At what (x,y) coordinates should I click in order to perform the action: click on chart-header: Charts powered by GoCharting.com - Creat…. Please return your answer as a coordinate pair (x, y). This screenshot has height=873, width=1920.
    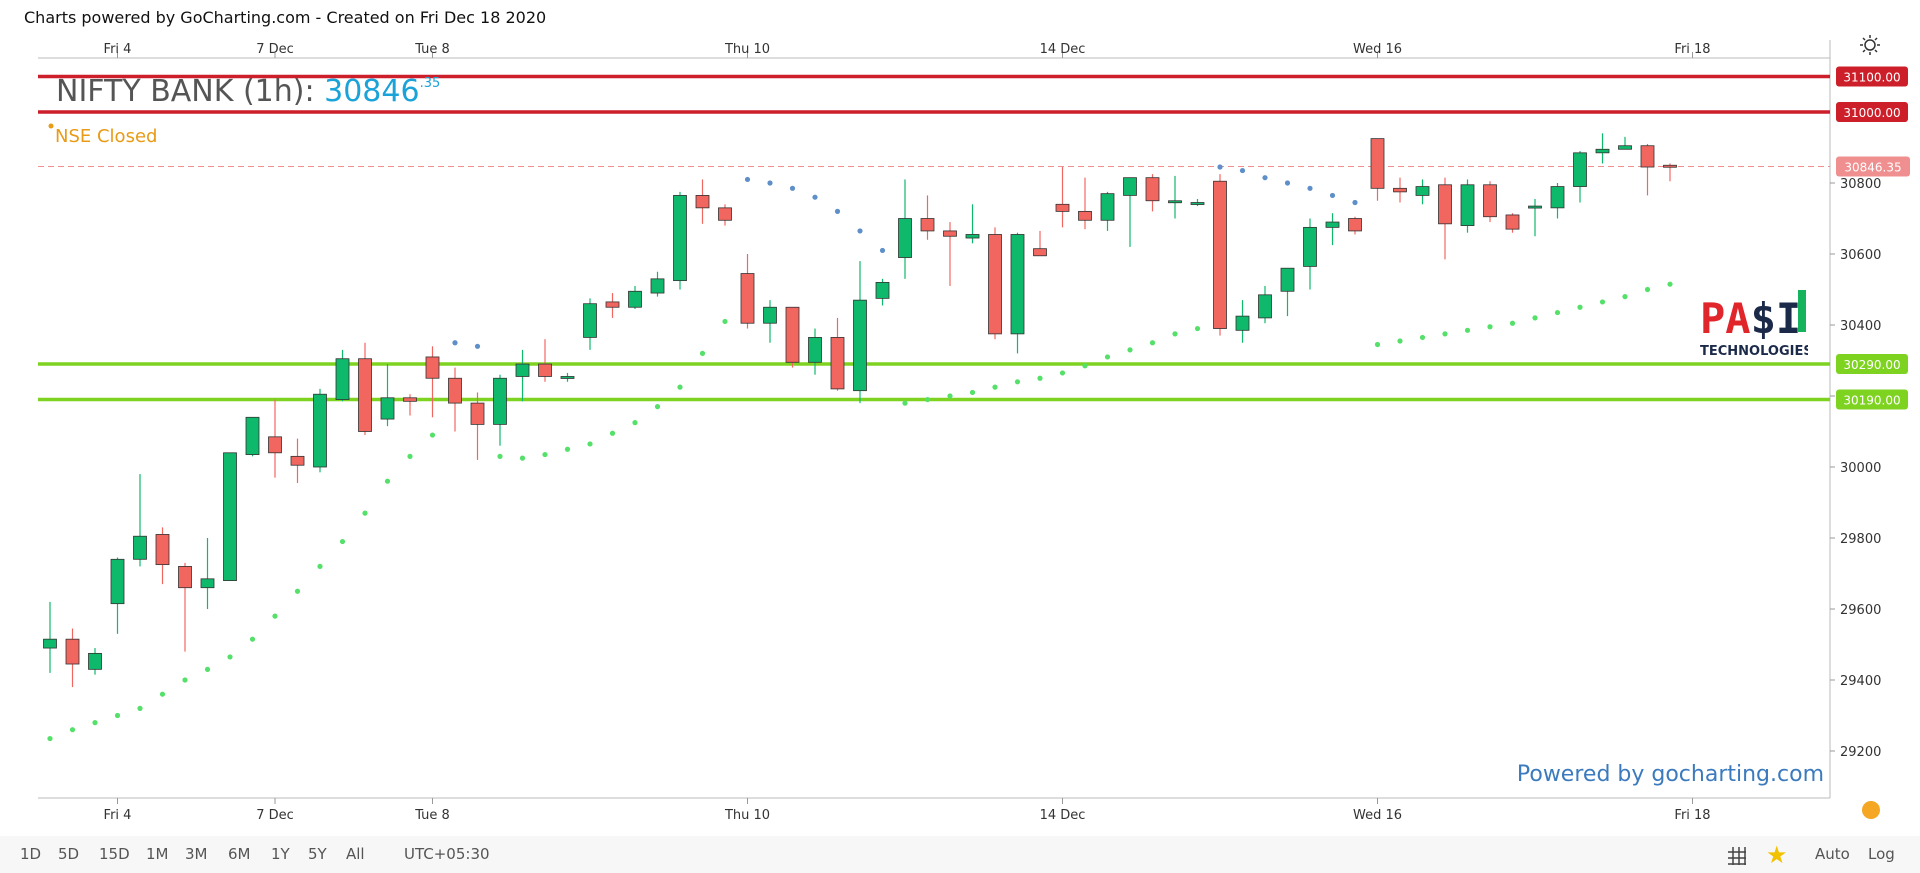
    Looking at the image, I should click on (285, 17).